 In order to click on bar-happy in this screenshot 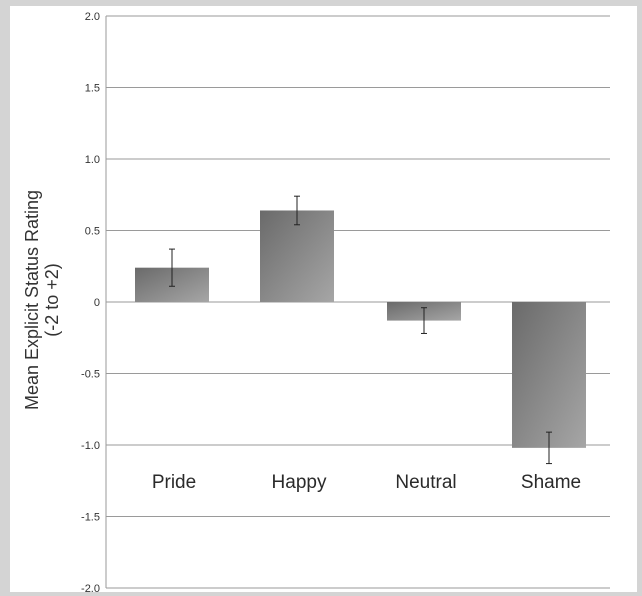, I will do `click(297, 256)`.